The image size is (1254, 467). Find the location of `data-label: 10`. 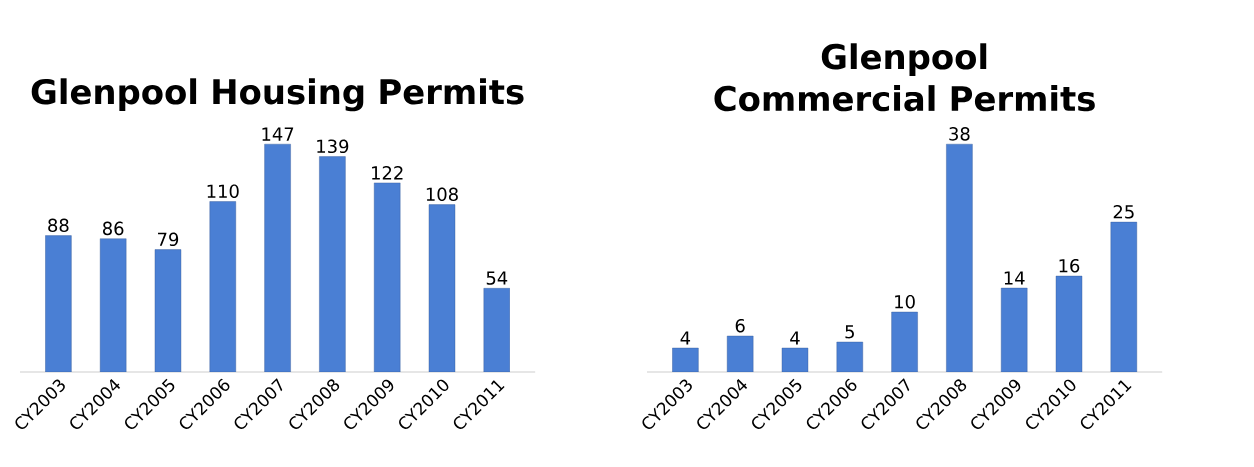

data-label: 10 is located at coordinates (905, 301).